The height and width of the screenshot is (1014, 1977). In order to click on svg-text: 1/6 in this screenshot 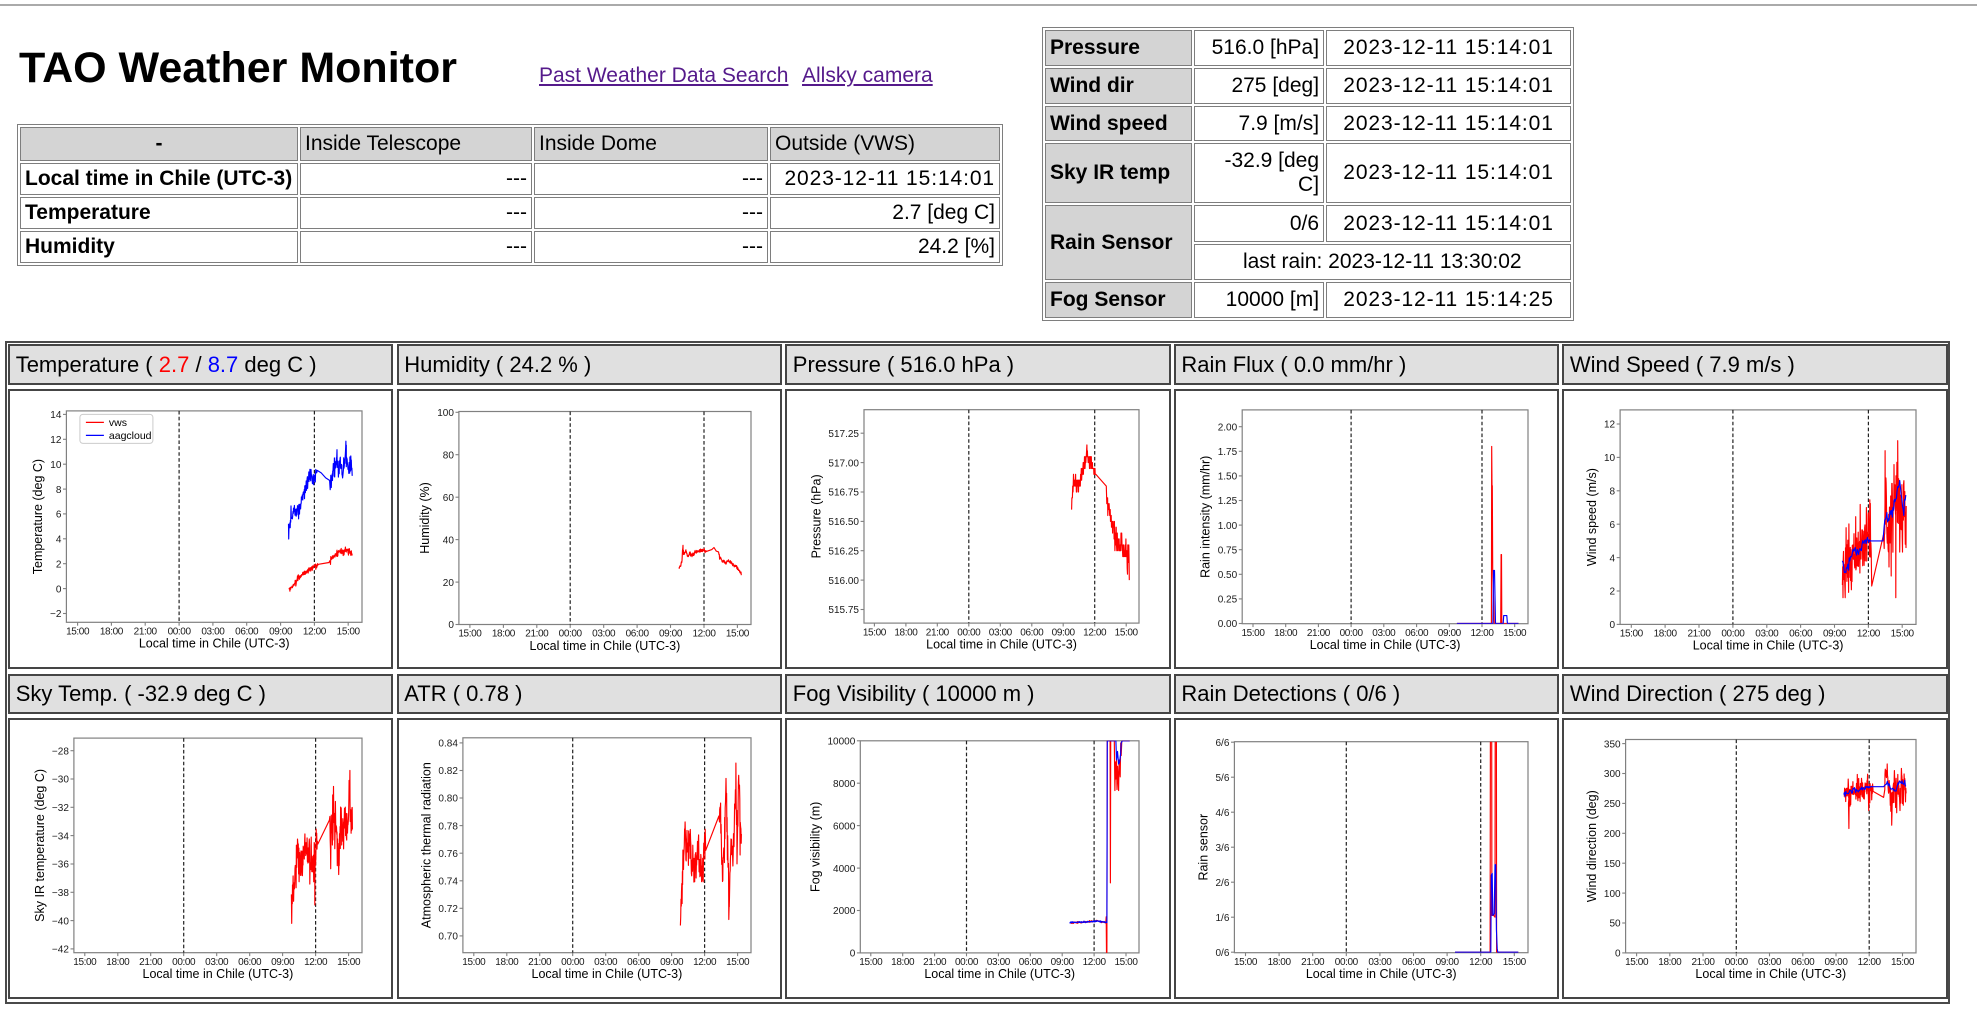, I will do `click(1222, 918)`.